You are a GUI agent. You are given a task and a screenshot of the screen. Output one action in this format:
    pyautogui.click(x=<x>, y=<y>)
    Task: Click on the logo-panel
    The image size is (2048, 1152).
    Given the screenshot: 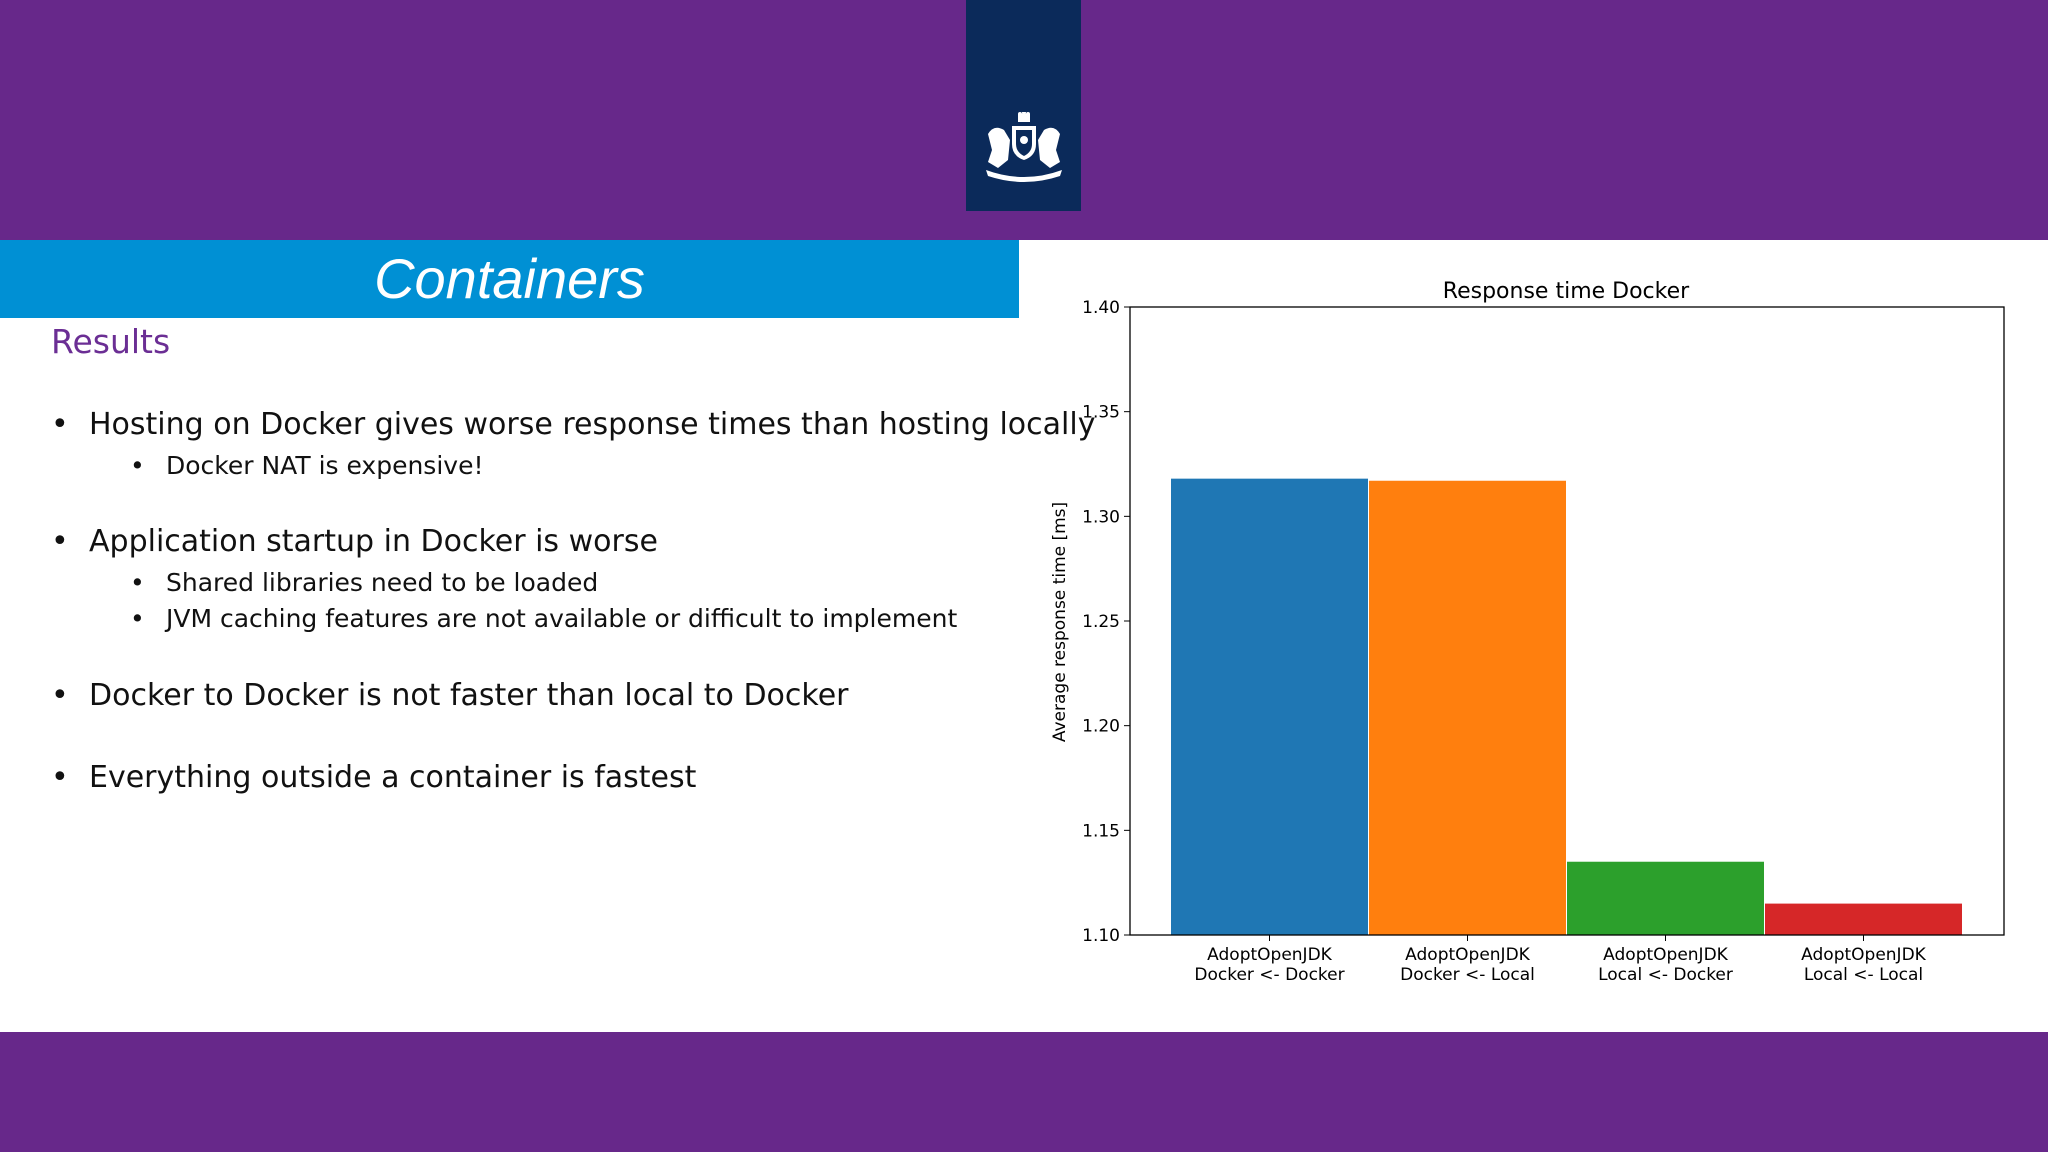 What is the action you would take?
    pyautogui.click(x=1023, y=105)
    